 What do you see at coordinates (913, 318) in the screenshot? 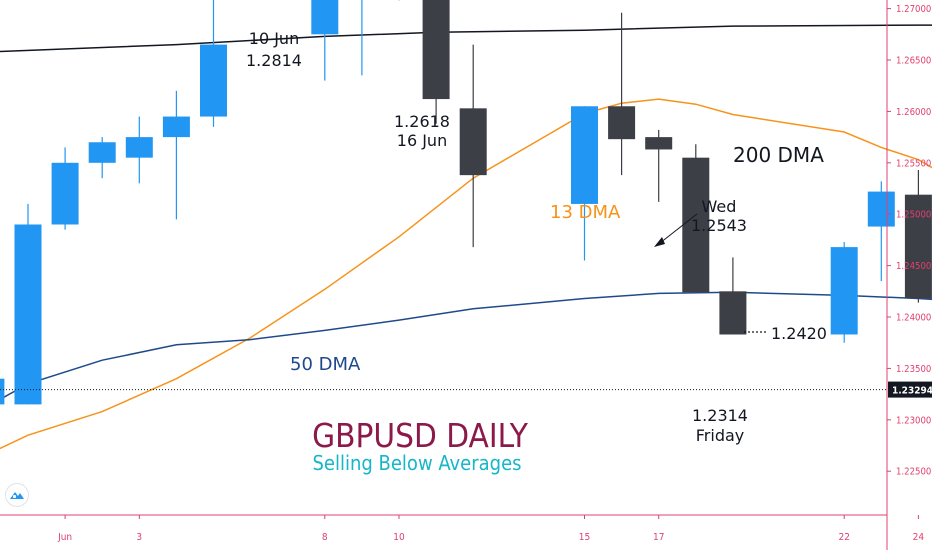
I see `price-tick-label: 1.24000` at bounding box center [913, 318].